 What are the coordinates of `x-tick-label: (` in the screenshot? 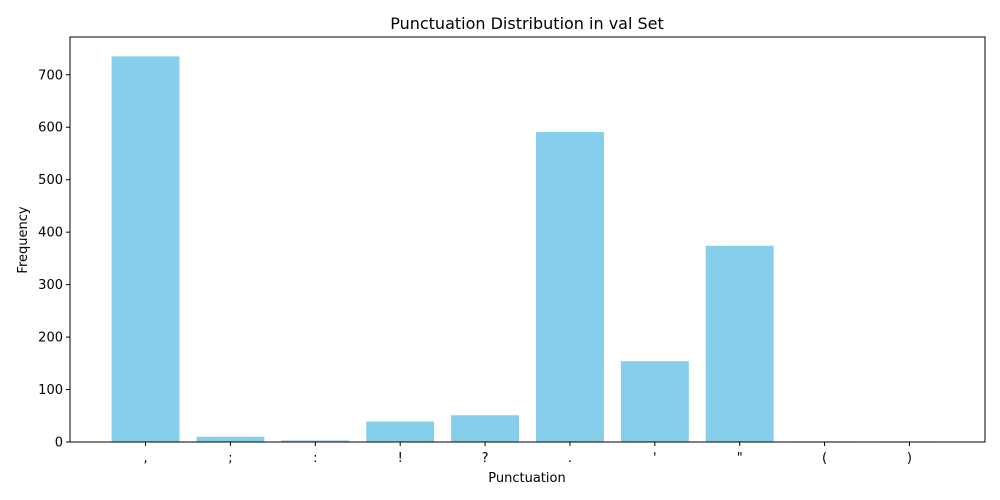 It's located at (824, 458).